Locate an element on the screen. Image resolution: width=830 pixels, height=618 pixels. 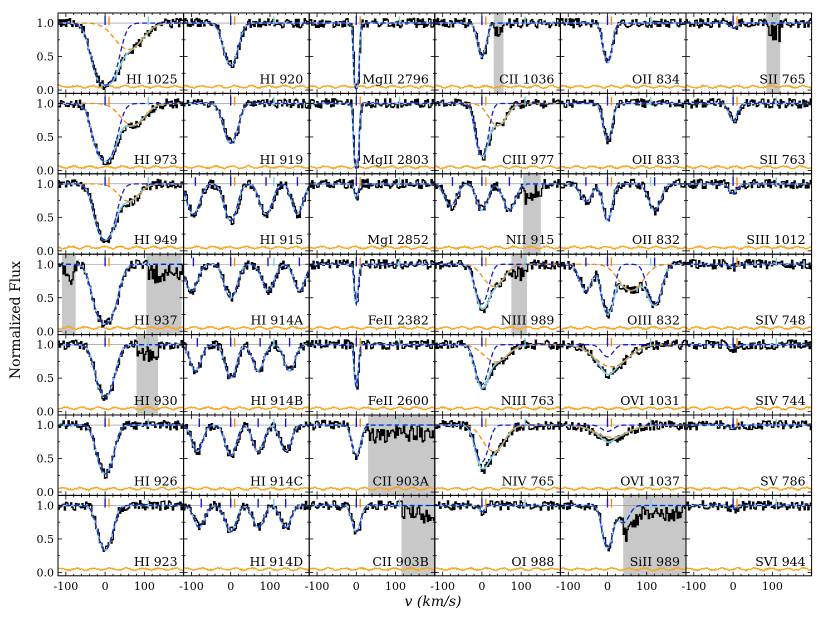
panel-label: SIV 748 is located at coordinates (780, 320).